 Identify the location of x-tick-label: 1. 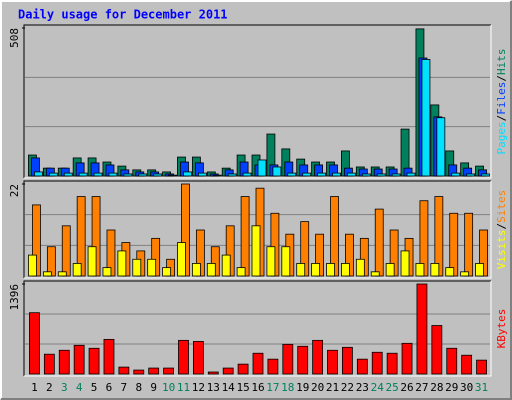
(34, 387).